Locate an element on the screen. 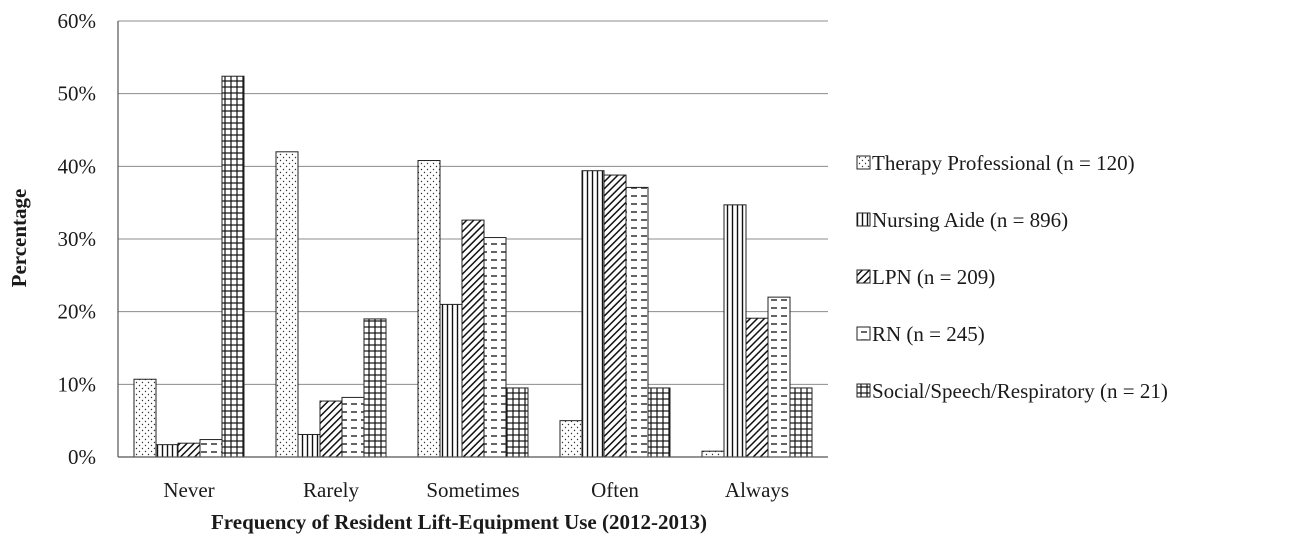 This screenshot has width=1299, height=539. legend-label: LPN (n = 209) is located at coordinates (933, 277).